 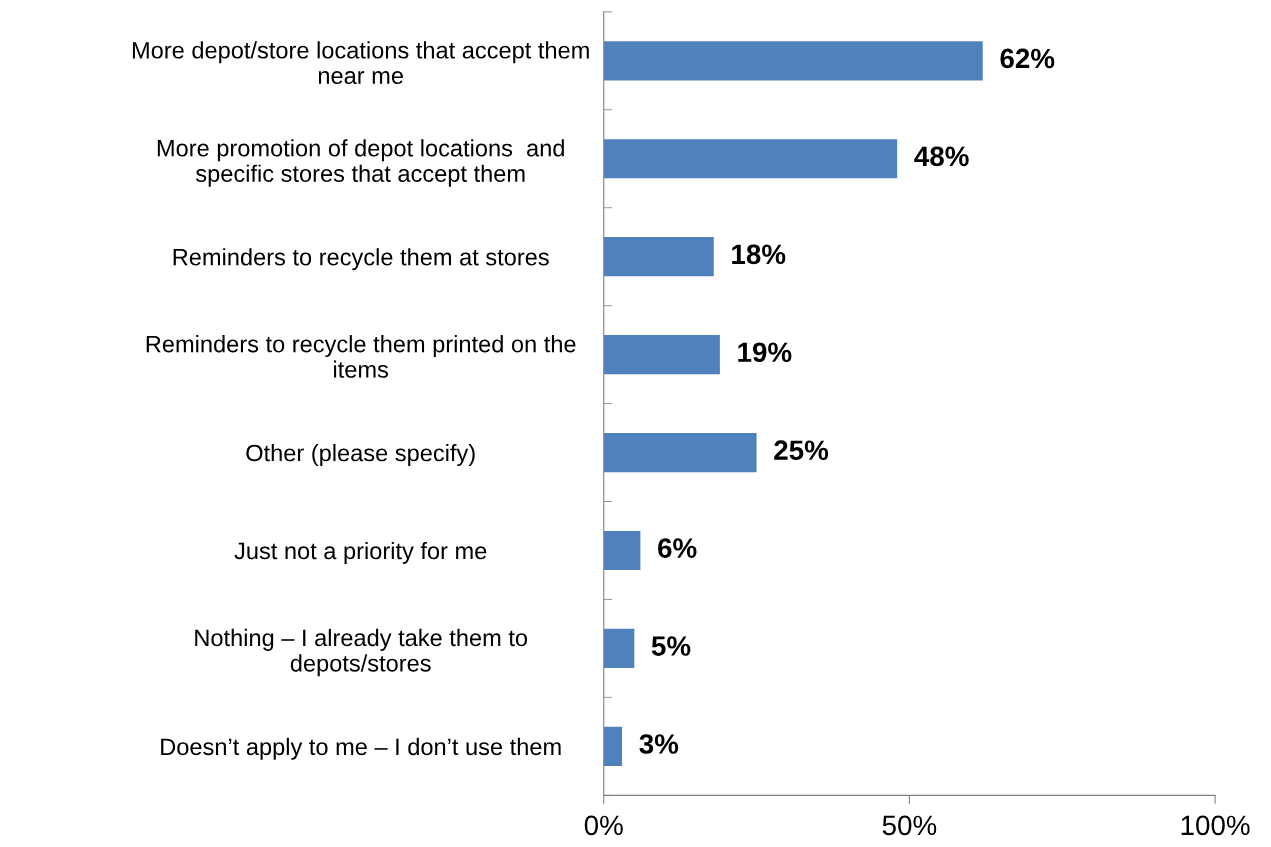 What do you see at coordinates (765, 352) in the screenshot?
I see `data-label: 19%` at bounding box center [765, 352].